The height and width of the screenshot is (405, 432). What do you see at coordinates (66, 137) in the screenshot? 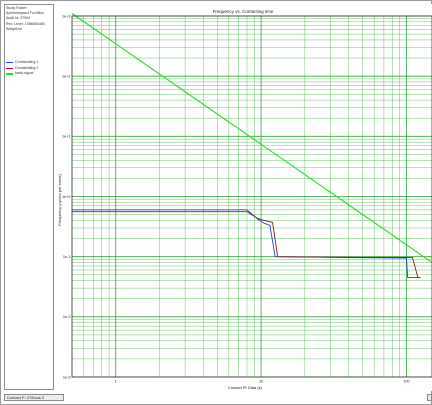
I see `y-tick-label: 1e+1` at bounding box center [66, 137].